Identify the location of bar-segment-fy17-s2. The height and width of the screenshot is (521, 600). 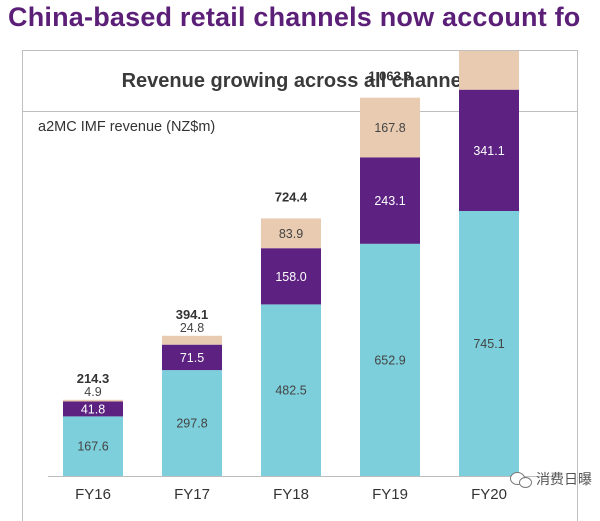
(192, 357).